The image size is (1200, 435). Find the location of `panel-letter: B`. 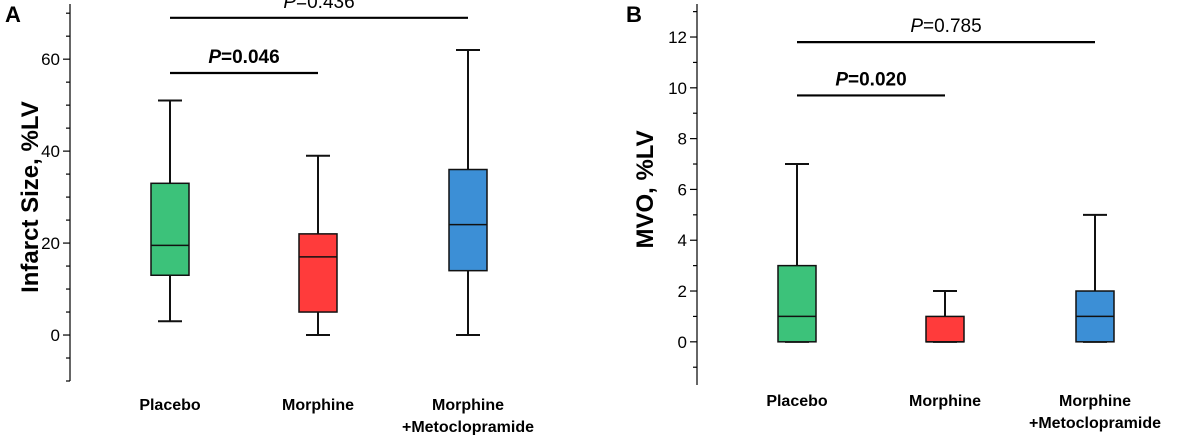

panel-letter: B is located at coordinates (634, 14).